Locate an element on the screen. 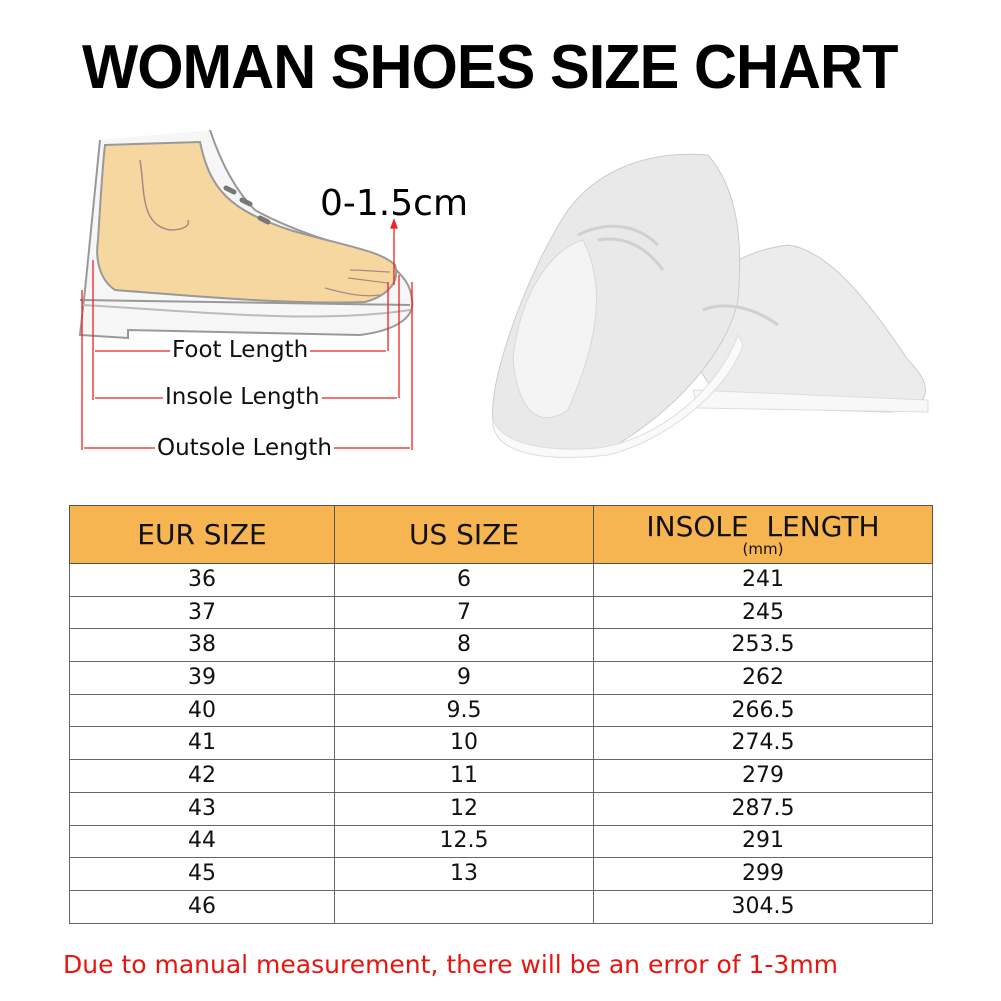 The width and height of the screenshot is (1001, 1001). cell-us: 9.5 is located at coordinates (464, 710).